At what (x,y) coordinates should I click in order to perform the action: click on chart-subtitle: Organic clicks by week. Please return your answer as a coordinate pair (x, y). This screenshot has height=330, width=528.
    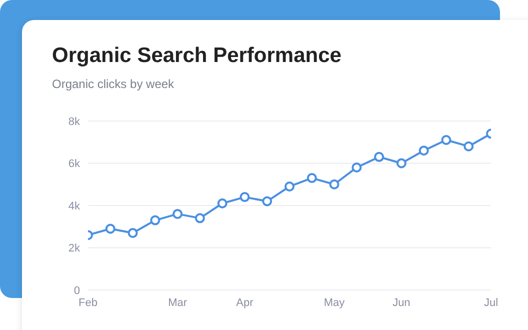
    Looking at the image, I should click on (113, 84).